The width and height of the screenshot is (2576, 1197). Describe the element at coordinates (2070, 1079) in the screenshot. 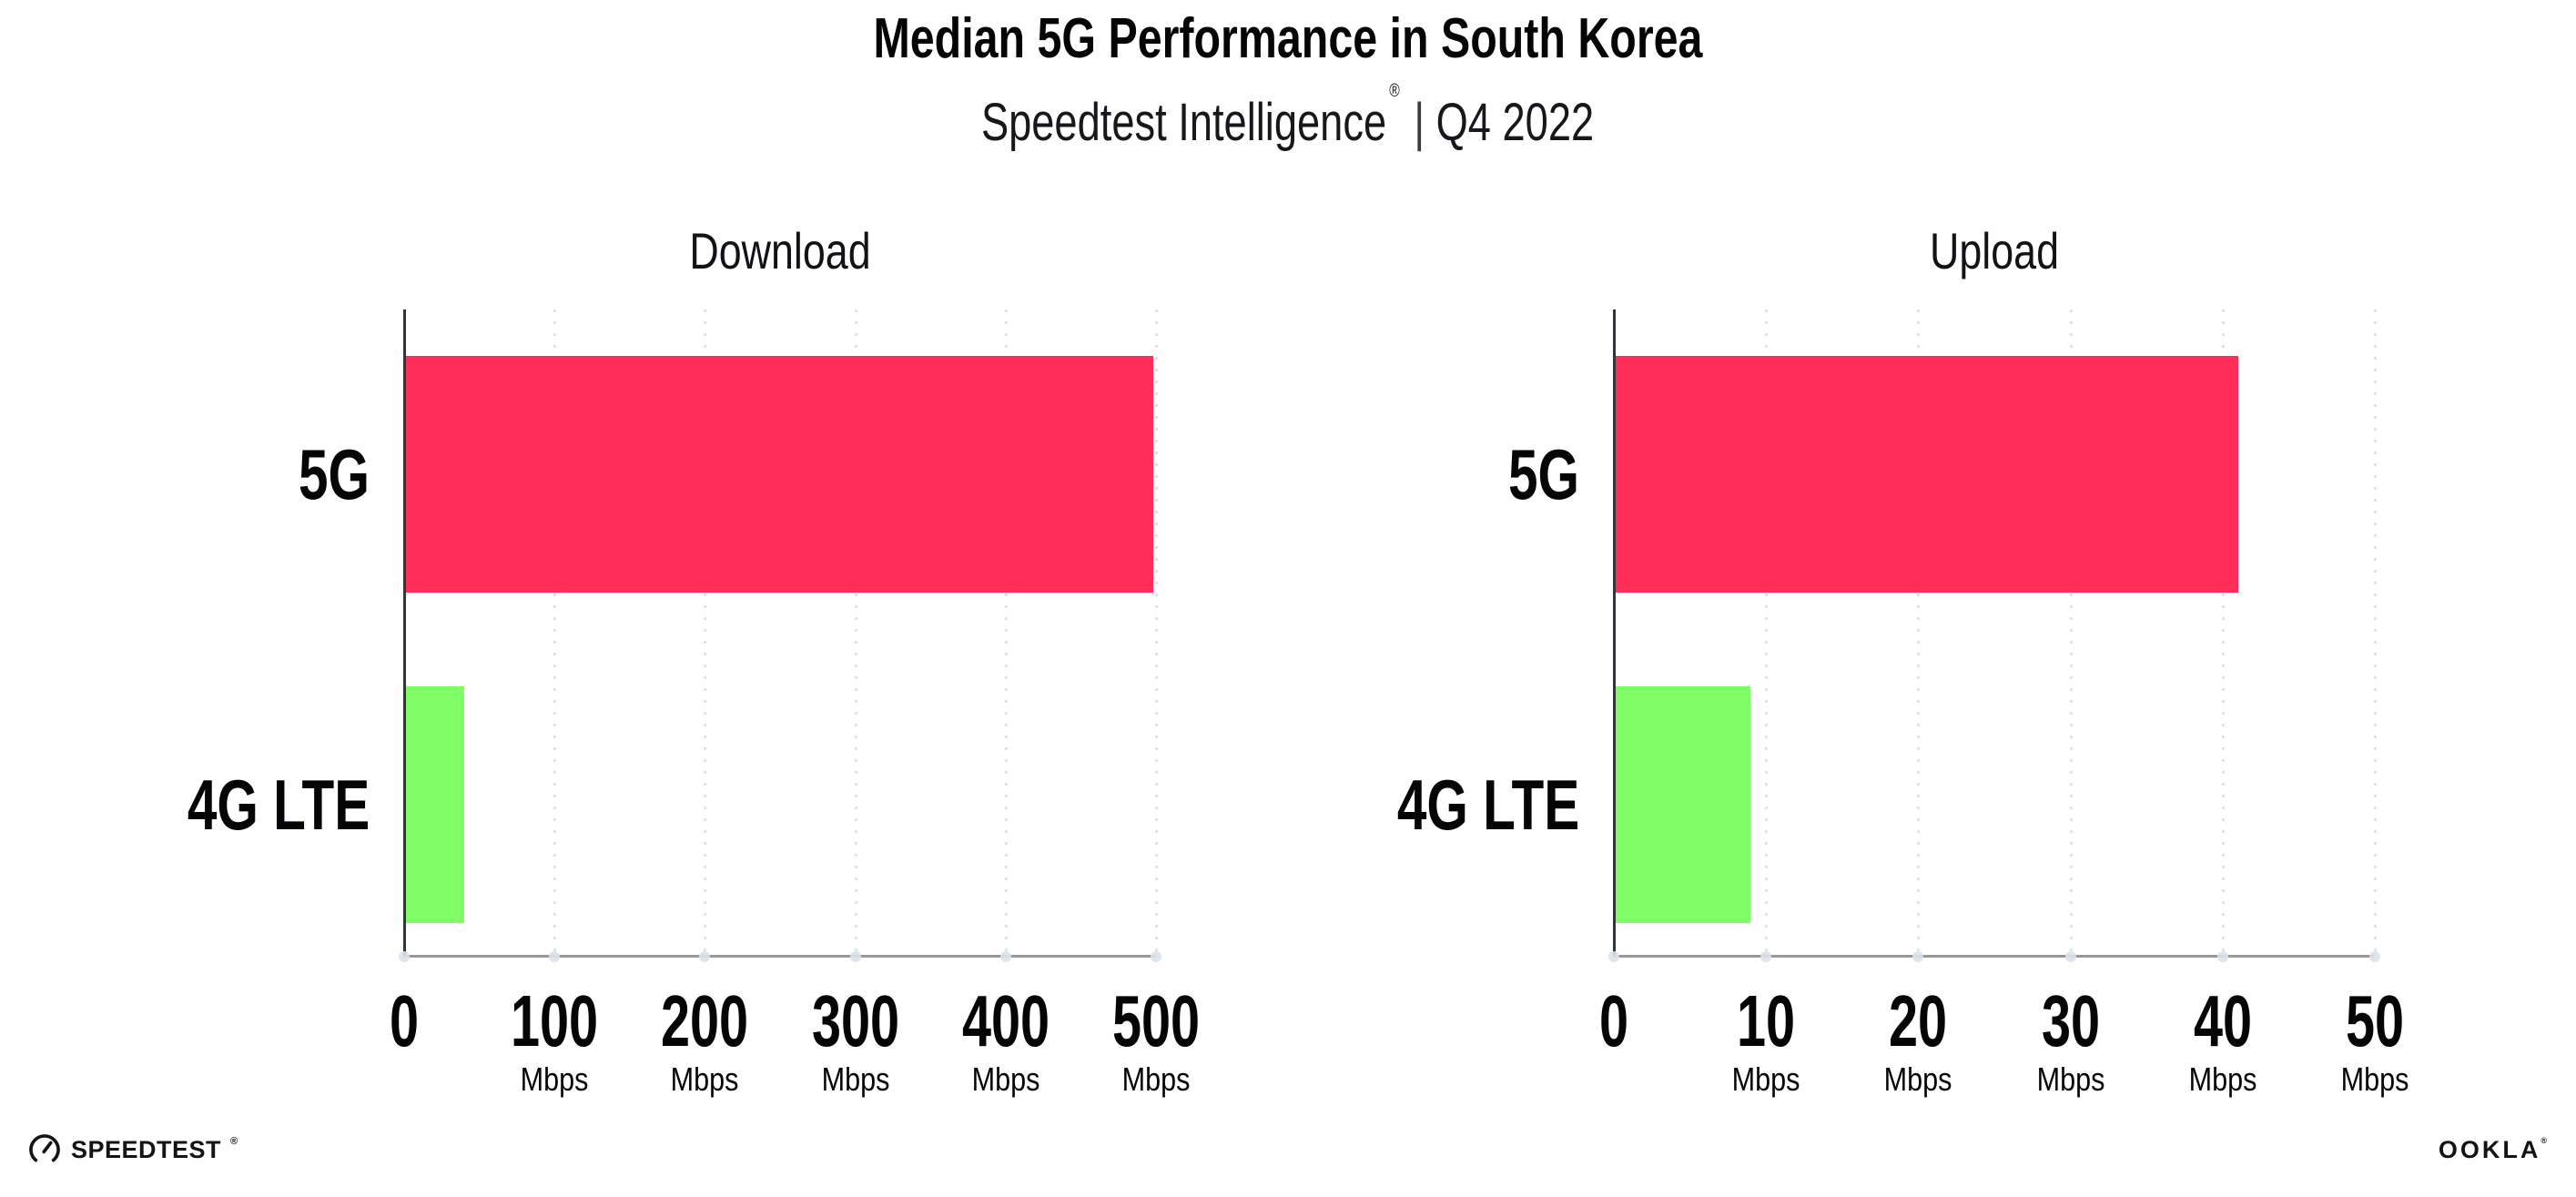

I see `x-tick-unit-30-upload: Mbps` at that location.